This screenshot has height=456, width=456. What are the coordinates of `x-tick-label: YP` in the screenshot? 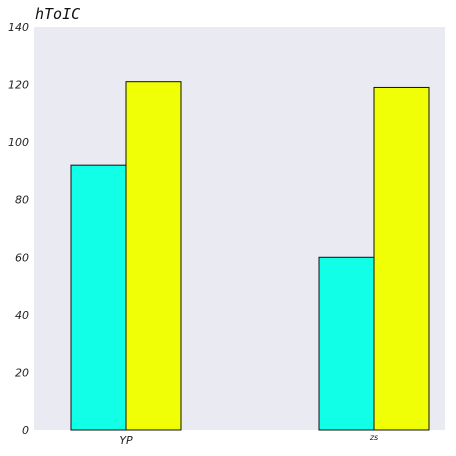 It's located at (126, 440).